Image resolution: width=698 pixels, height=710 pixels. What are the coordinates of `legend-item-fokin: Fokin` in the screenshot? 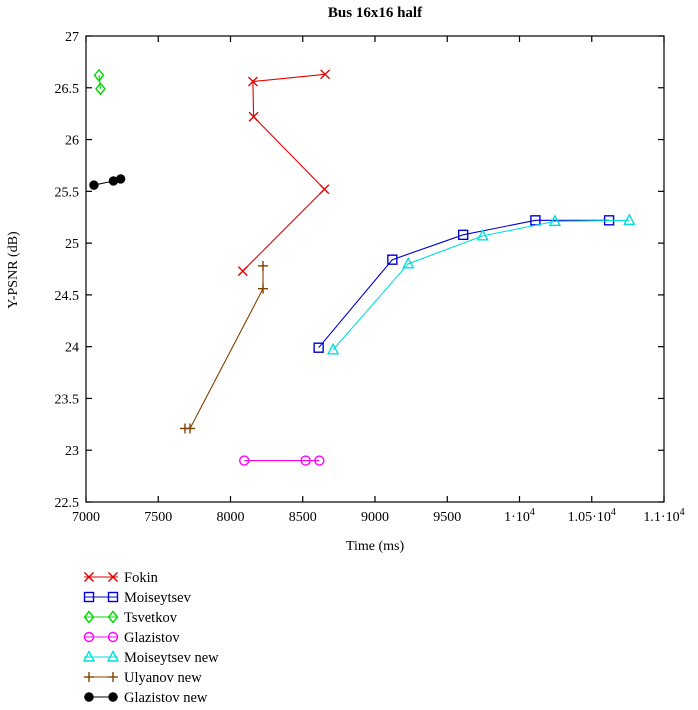 It's located at (121, 578).